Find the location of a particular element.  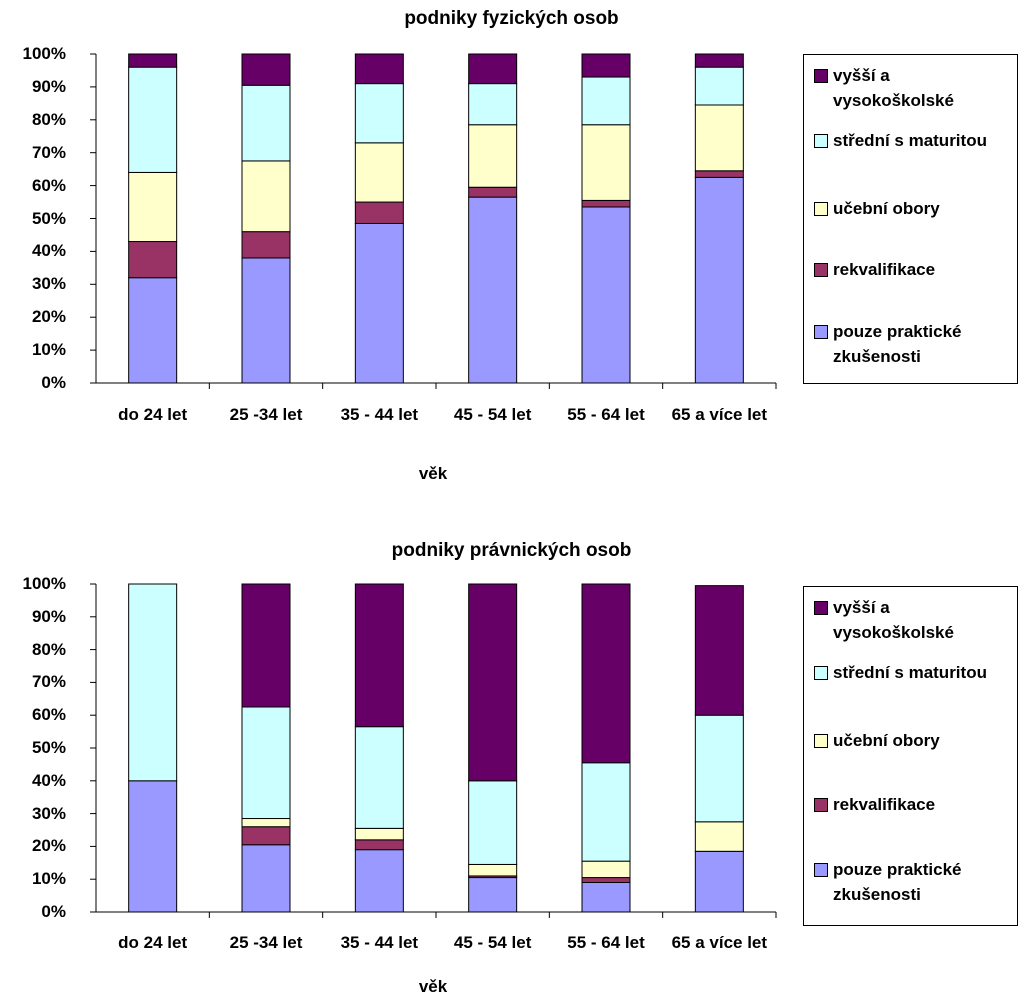

x-axis-title: věk is located at coordinates (433, 986).